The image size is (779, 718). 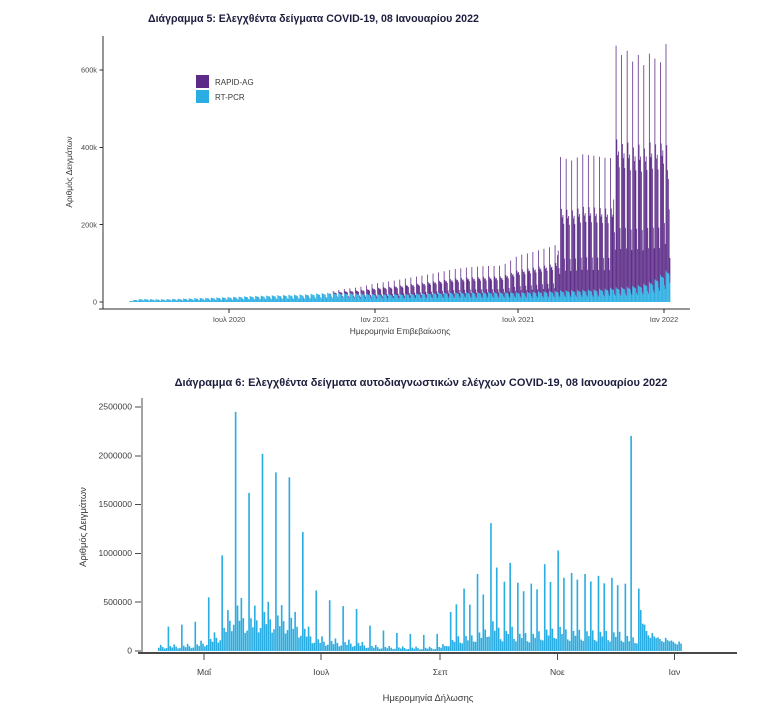 I want to click on y-tick-label: 200k, so click(x=89, y=224).